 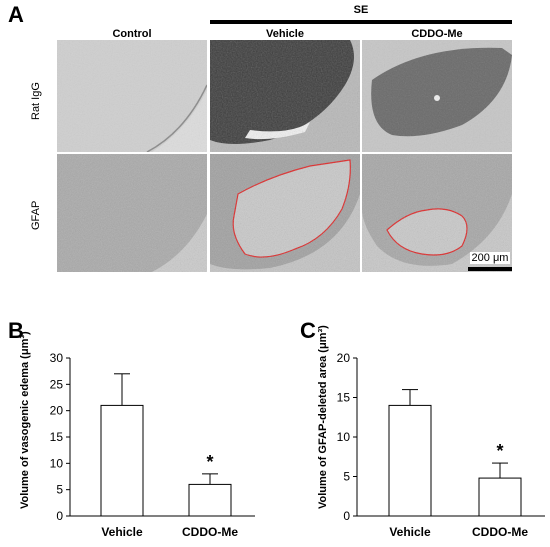 What do you see at coordinates (308, 330) in the screenshot?
I see `panel-c-letter: C` at bounding box center [308, 330].